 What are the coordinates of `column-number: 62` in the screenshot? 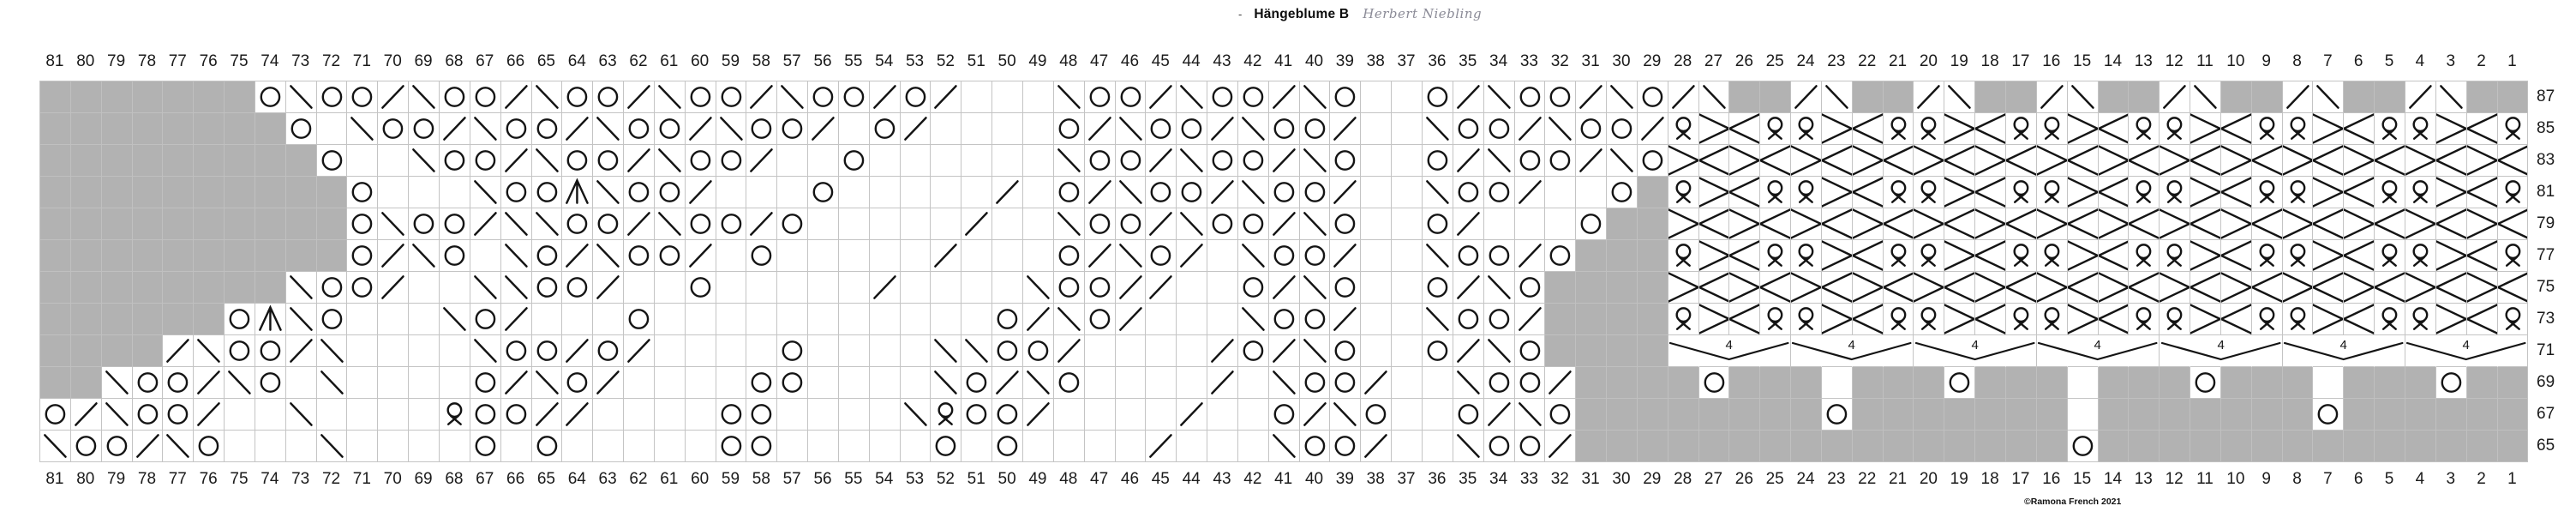 It's located at (638, 61).